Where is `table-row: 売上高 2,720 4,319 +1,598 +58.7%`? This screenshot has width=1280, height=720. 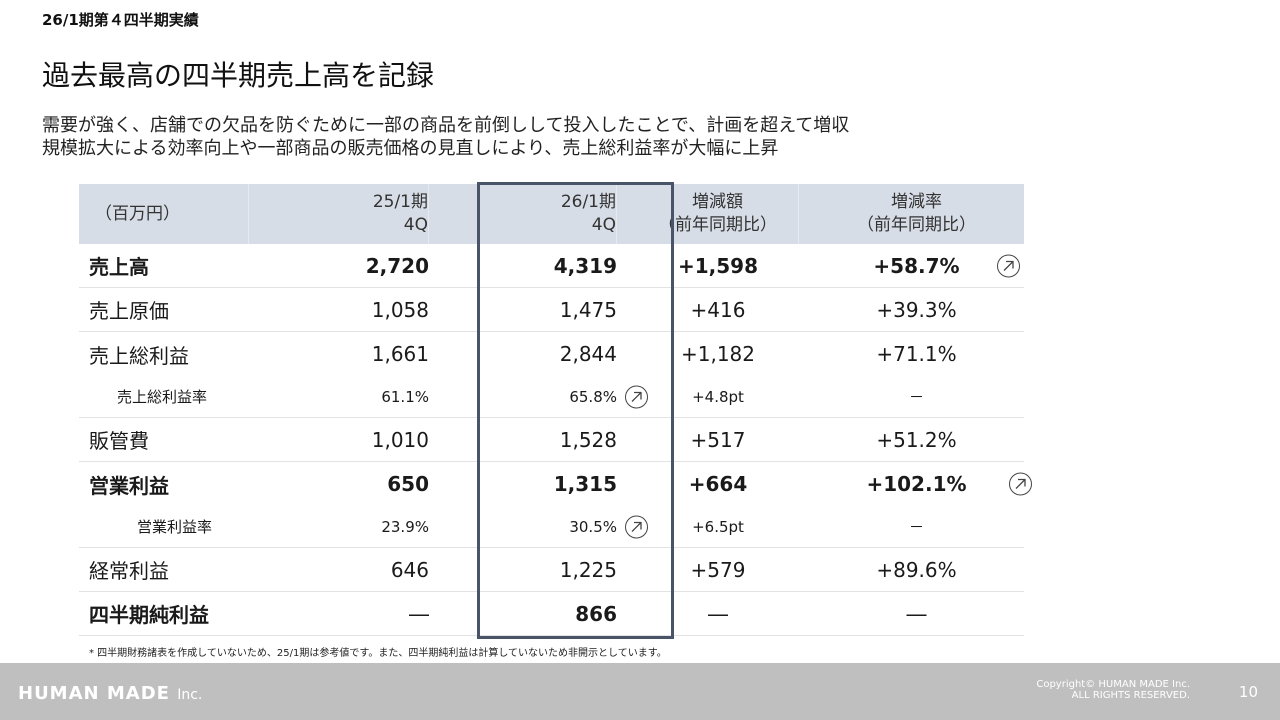
table-row: 売上高 2,720 4,319 +1,598 +58.7% is located at coordinates (551, 266).